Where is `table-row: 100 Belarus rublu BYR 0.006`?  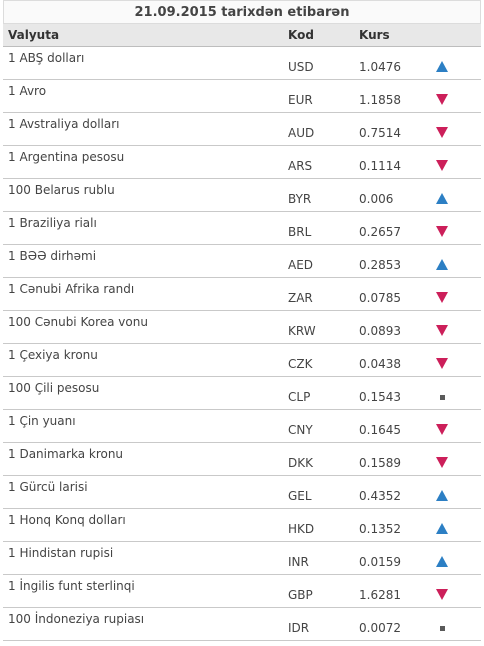 table-row: 100 Belarus rublu BYR 0.006 is located at coordinates (242, 195).